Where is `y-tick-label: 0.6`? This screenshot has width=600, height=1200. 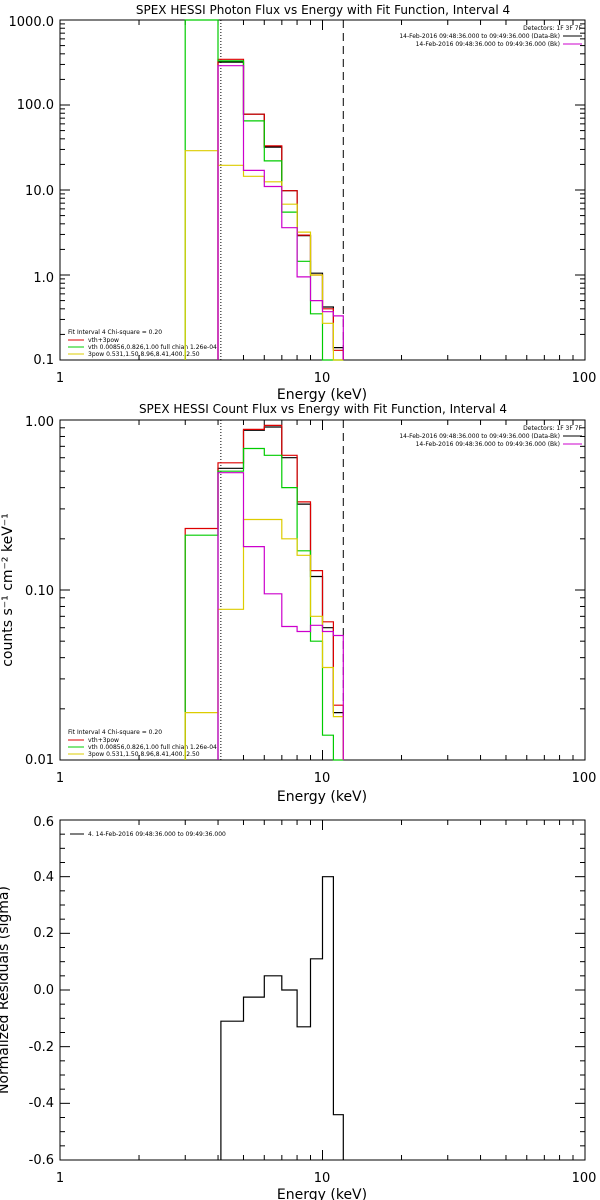 y-tick-label: 0.6 is located at coordinates (43, 822).